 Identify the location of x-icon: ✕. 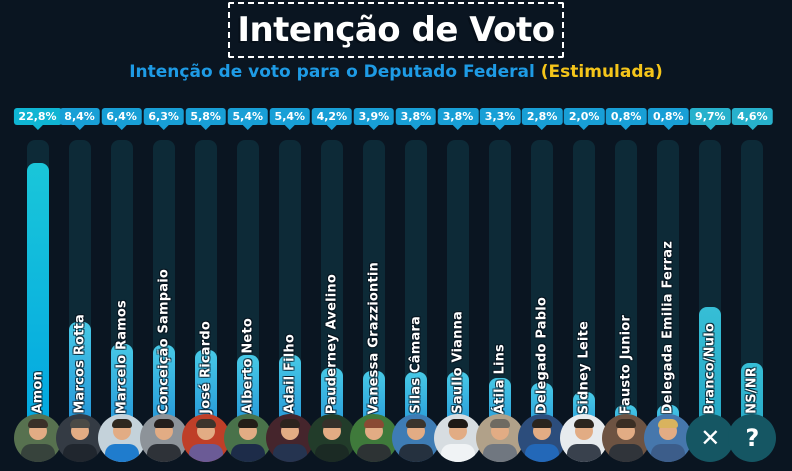
(710, 438).